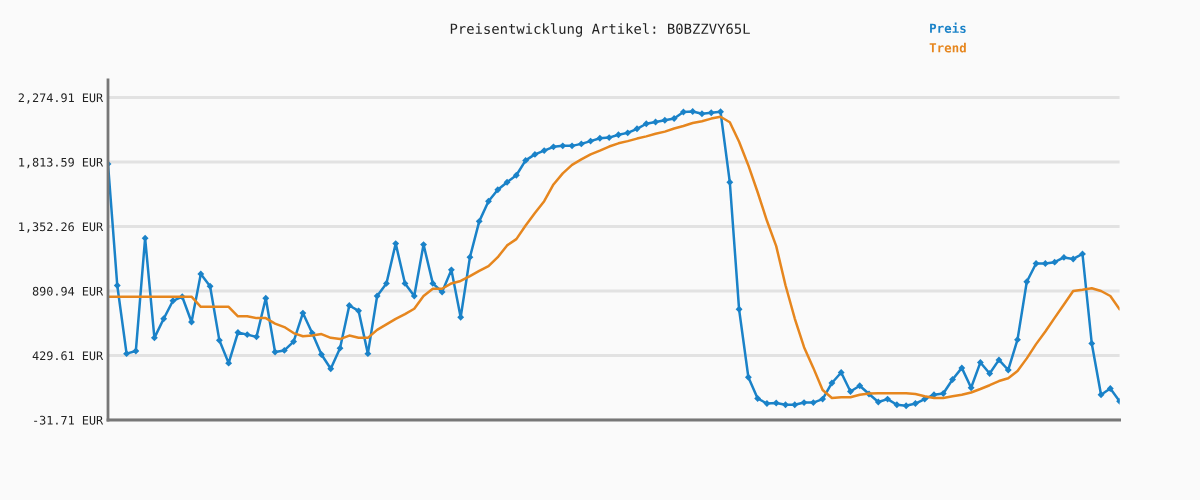 Image resolution: width=1200 pixels, height=500 pixels. What do you see at coordinates (600, 30) in the screenshot?
I see `chart-title: Preisentwicklung Artikel: B0BZZVY65L` at bounding box center [600, 30].